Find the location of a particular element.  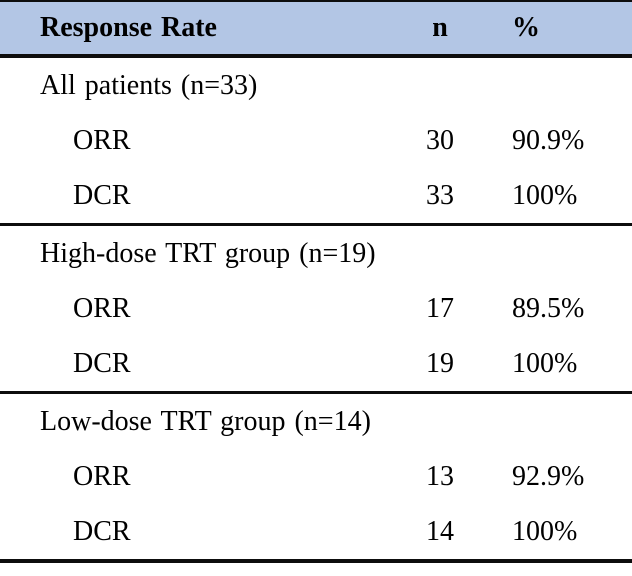

header-n: n is located at coordinates (440, 27).